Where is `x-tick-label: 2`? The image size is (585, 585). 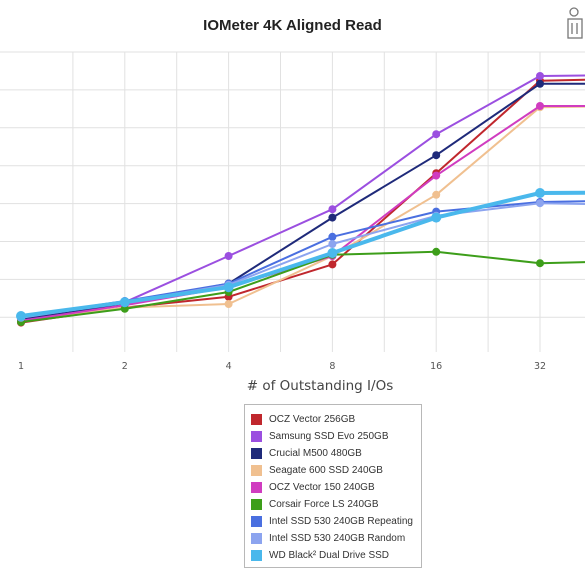 x-tick-label: 2 is located at coordinates (125, 366).